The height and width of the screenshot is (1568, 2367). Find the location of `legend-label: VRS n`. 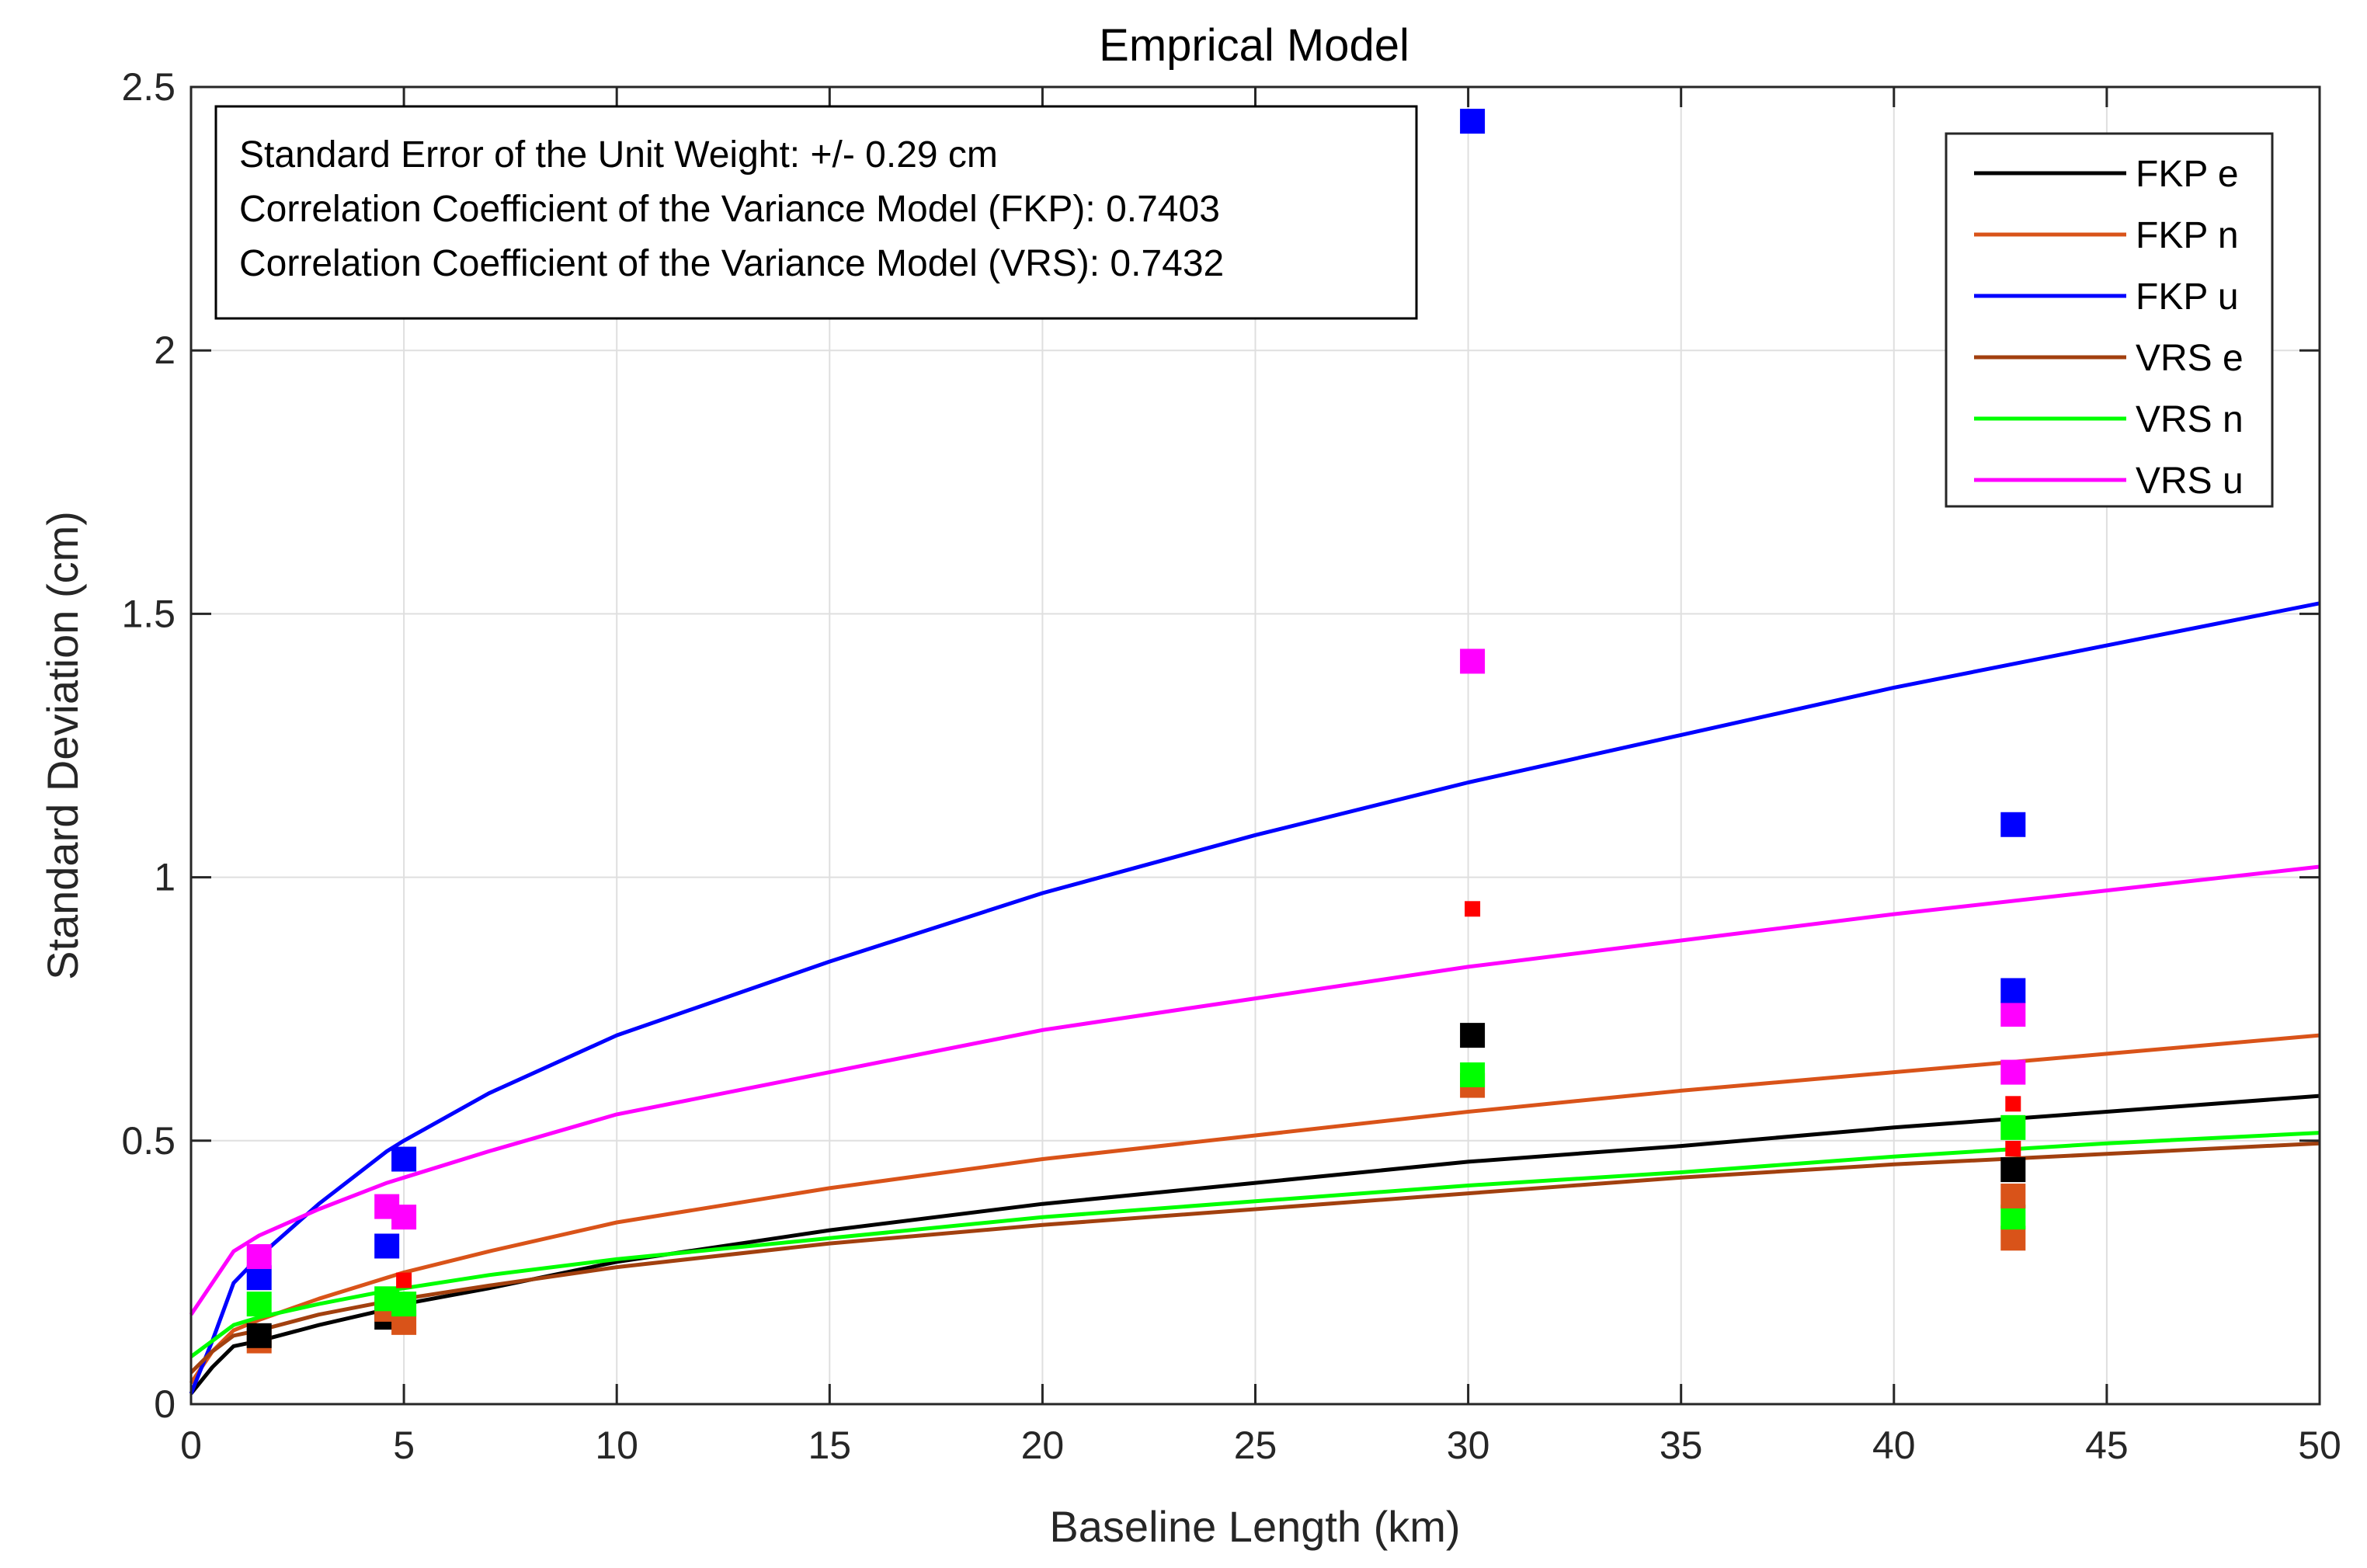

legend-label: VRS n is located at coordinates (2190, 420).